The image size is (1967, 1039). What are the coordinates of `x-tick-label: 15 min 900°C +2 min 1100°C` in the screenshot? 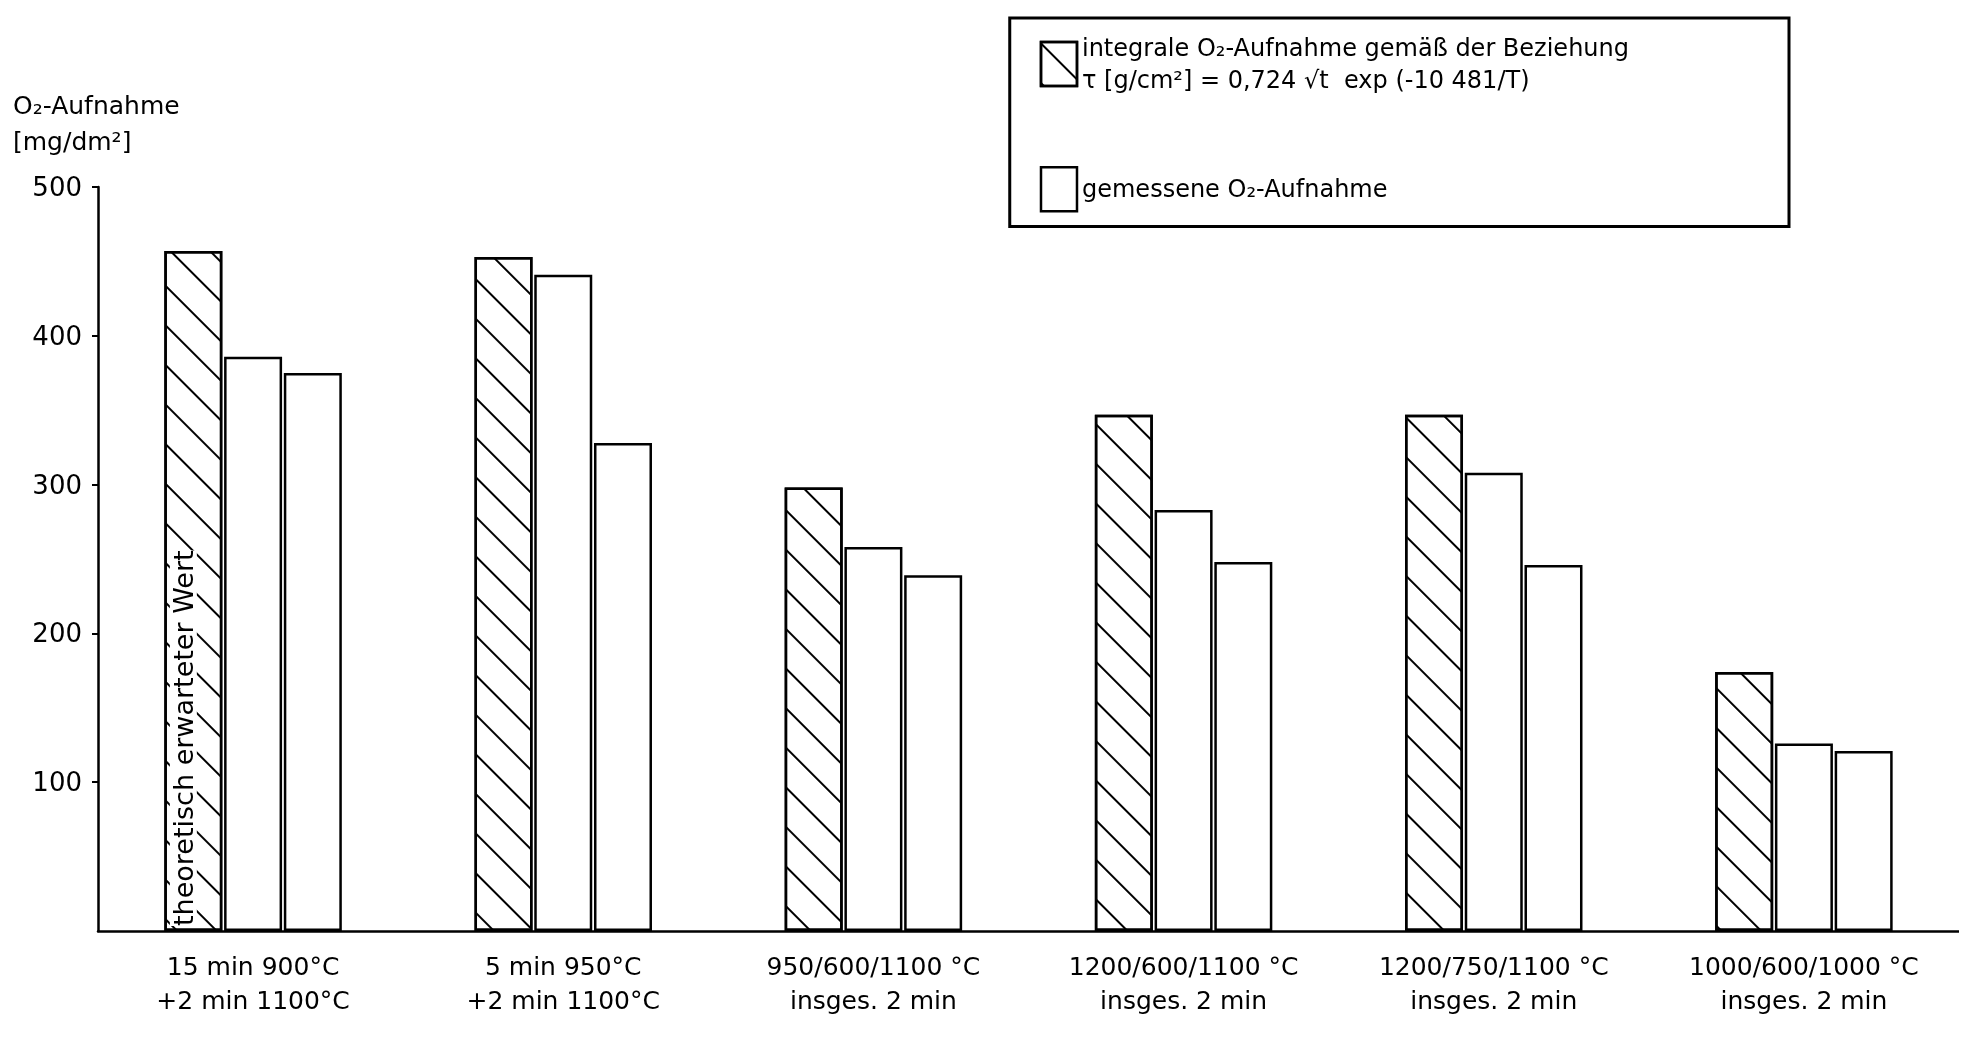 It's located at (253, 983).